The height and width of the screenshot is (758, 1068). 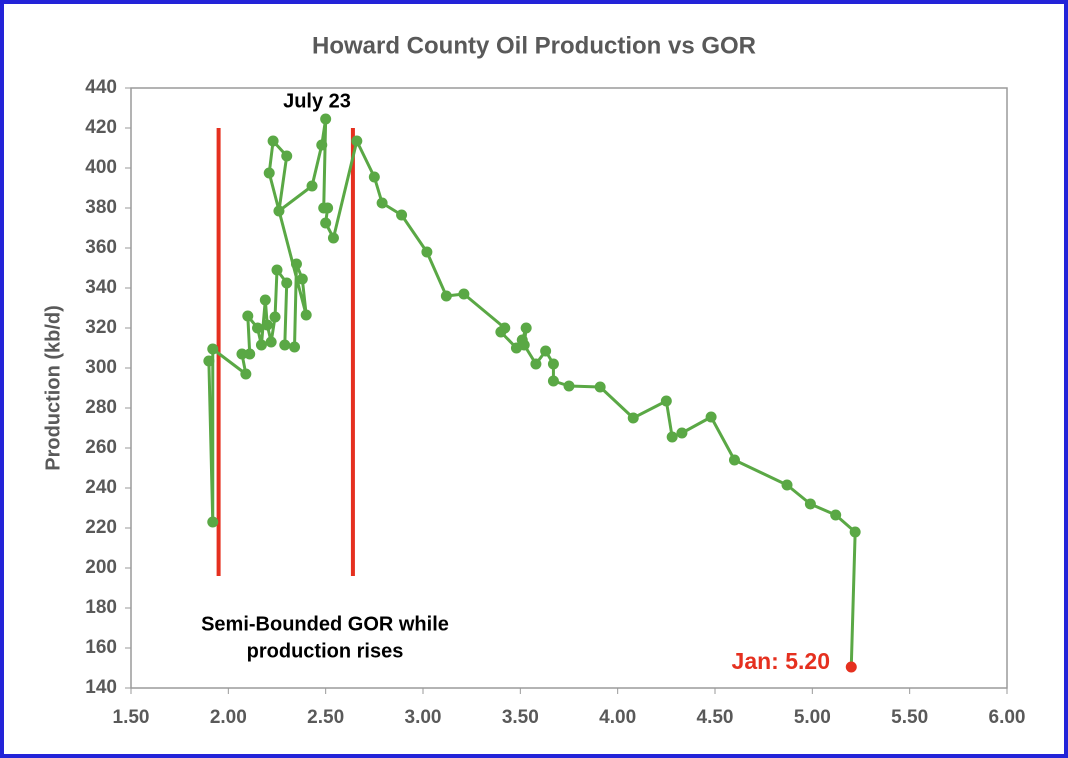 What do you see at coordinates (101, 367) in the screenshot?
I see `y-tick-label: 300` at bounding box center [101, 367].